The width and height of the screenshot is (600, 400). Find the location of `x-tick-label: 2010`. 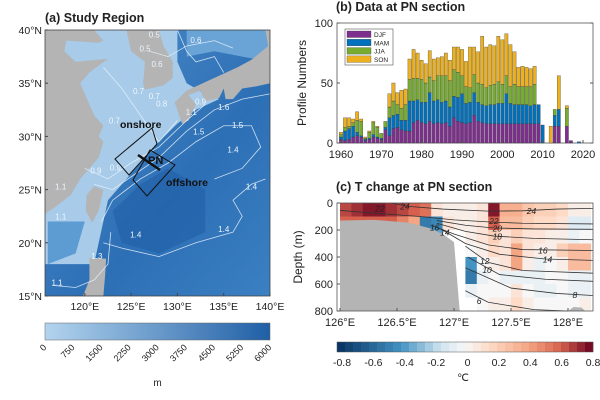

x-tick-label: 2010 is located at coordinates (542, 155).